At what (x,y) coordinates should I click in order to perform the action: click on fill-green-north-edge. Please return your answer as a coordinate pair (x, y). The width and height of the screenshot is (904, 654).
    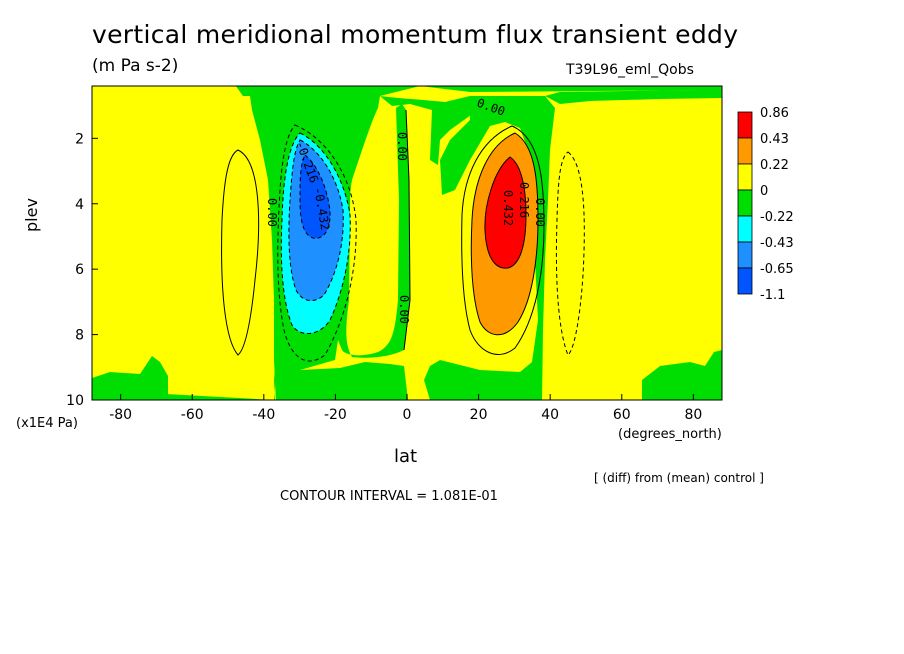
    Looking at the image, I should click on (682, 375).